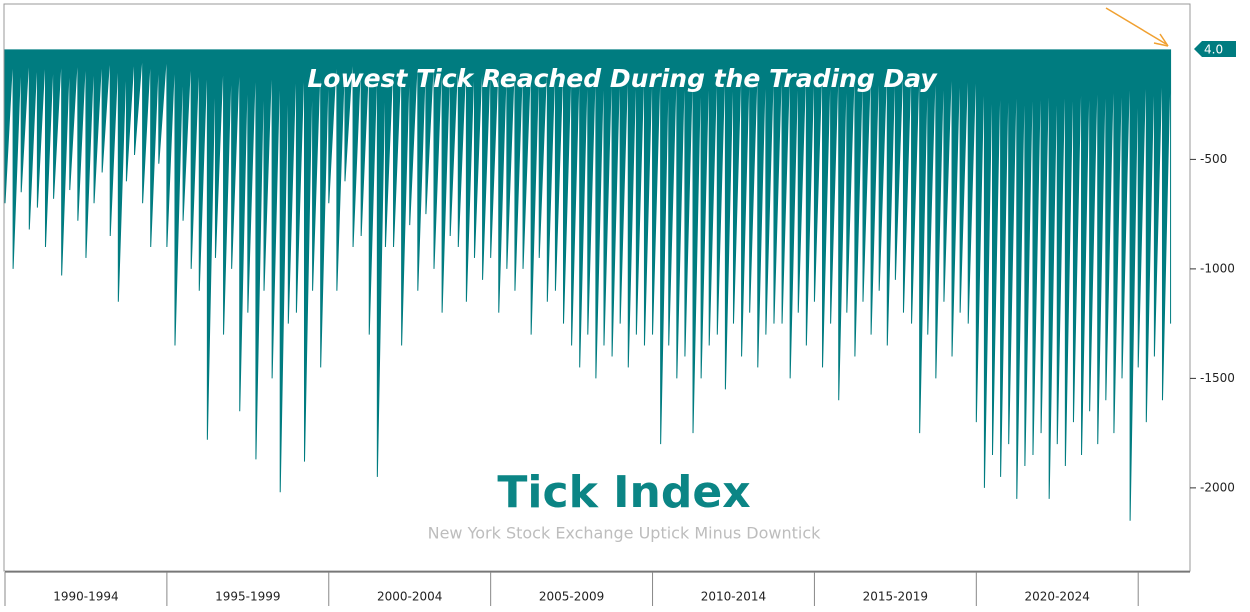  What do you see at coordinates (1213, 159) in the screenshot?
I see `y-tick-label: -500` at bounding box center [1213, 159].